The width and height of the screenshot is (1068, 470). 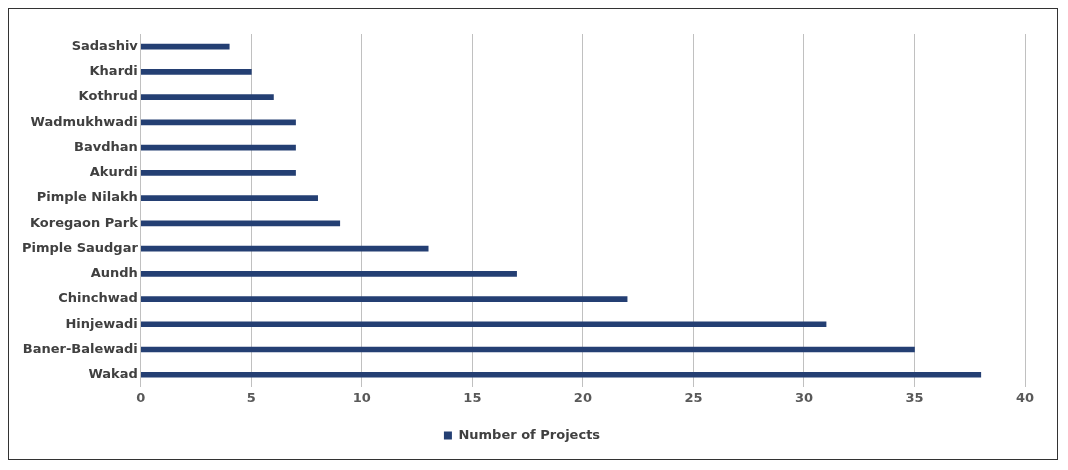 What do you see at coordinates (98, 298) in the screenshot?
I see `y-tick-label: Chinchwad` at bounding box center [98, 298].